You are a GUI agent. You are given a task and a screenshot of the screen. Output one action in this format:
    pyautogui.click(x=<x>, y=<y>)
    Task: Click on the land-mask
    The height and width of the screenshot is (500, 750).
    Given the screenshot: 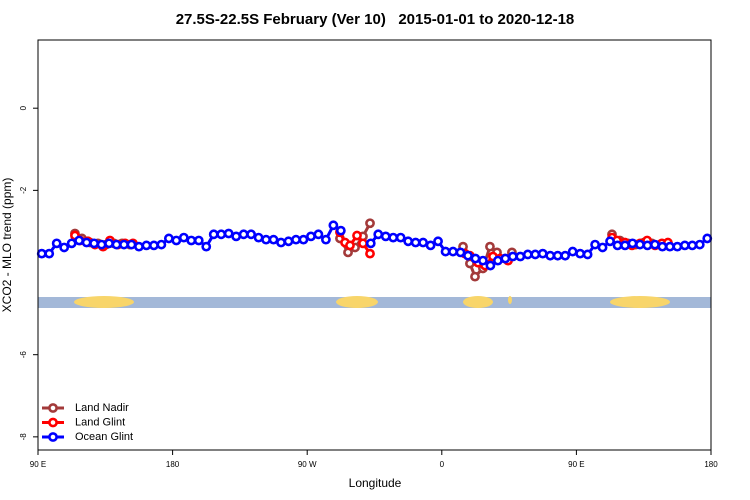 What is the action you would take?
    pyautogui.click(x=374, y=302)
    